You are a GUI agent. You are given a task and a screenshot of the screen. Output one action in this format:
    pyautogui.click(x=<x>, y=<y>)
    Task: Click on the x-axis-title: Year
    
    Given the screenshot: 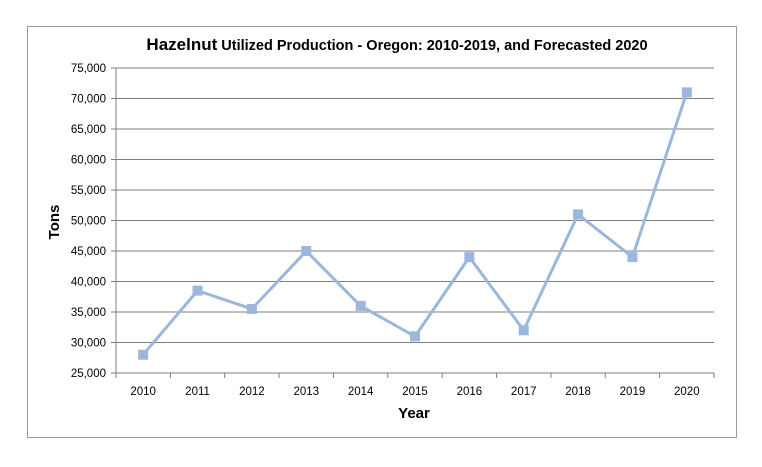 What is the action you would take?
    pyautogui.click(x=414, y=413)
    